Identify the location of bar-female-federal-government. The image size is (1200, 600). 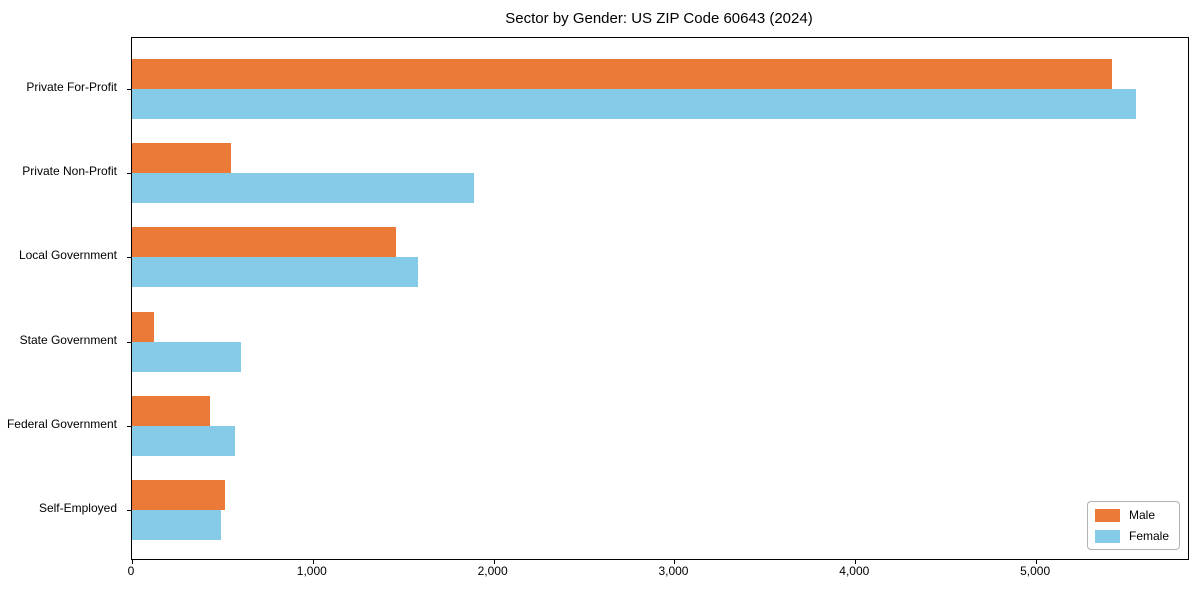
(184, 440).